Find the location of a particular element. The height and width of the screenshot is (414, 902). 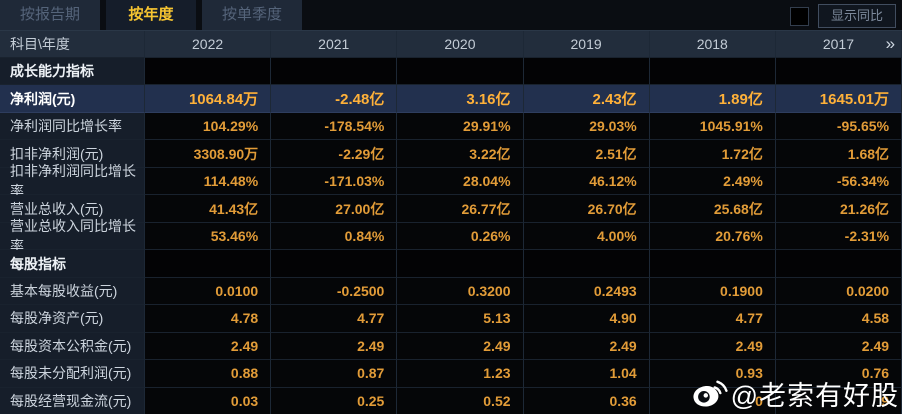

cell-value: 1045.91% is located at coordinates (712, 126).